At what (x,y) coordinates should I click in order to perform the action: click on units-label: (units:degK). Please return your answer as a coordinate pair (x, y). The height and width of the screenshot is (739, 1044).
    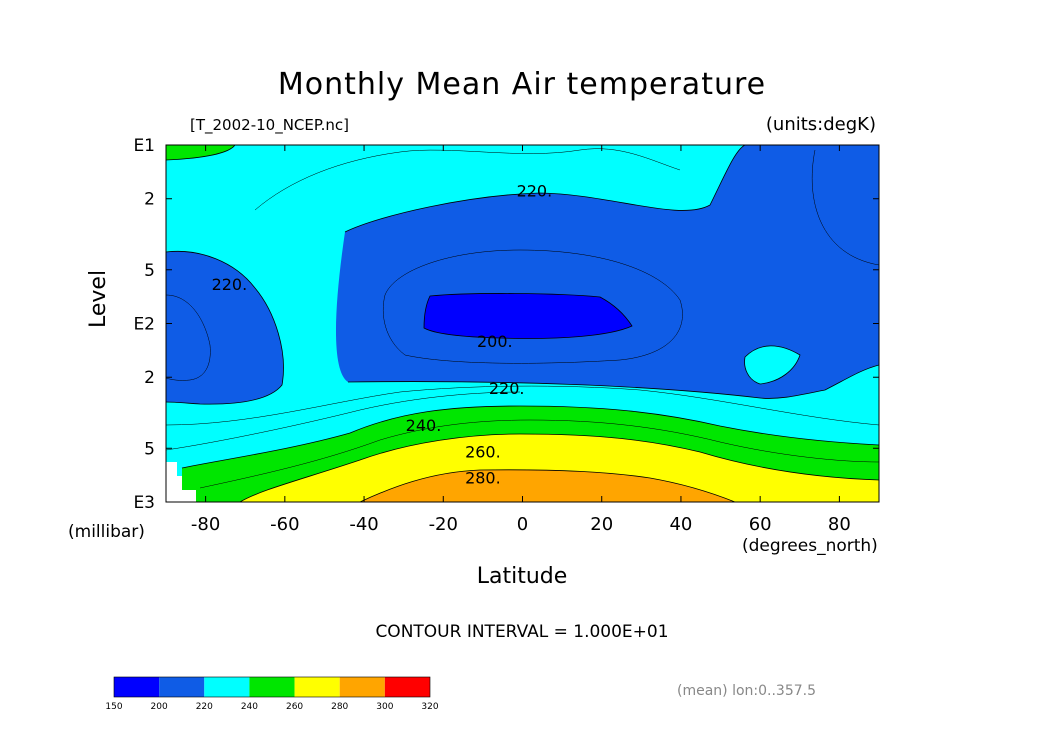
    Looking at the image, I should click on (820, 124).